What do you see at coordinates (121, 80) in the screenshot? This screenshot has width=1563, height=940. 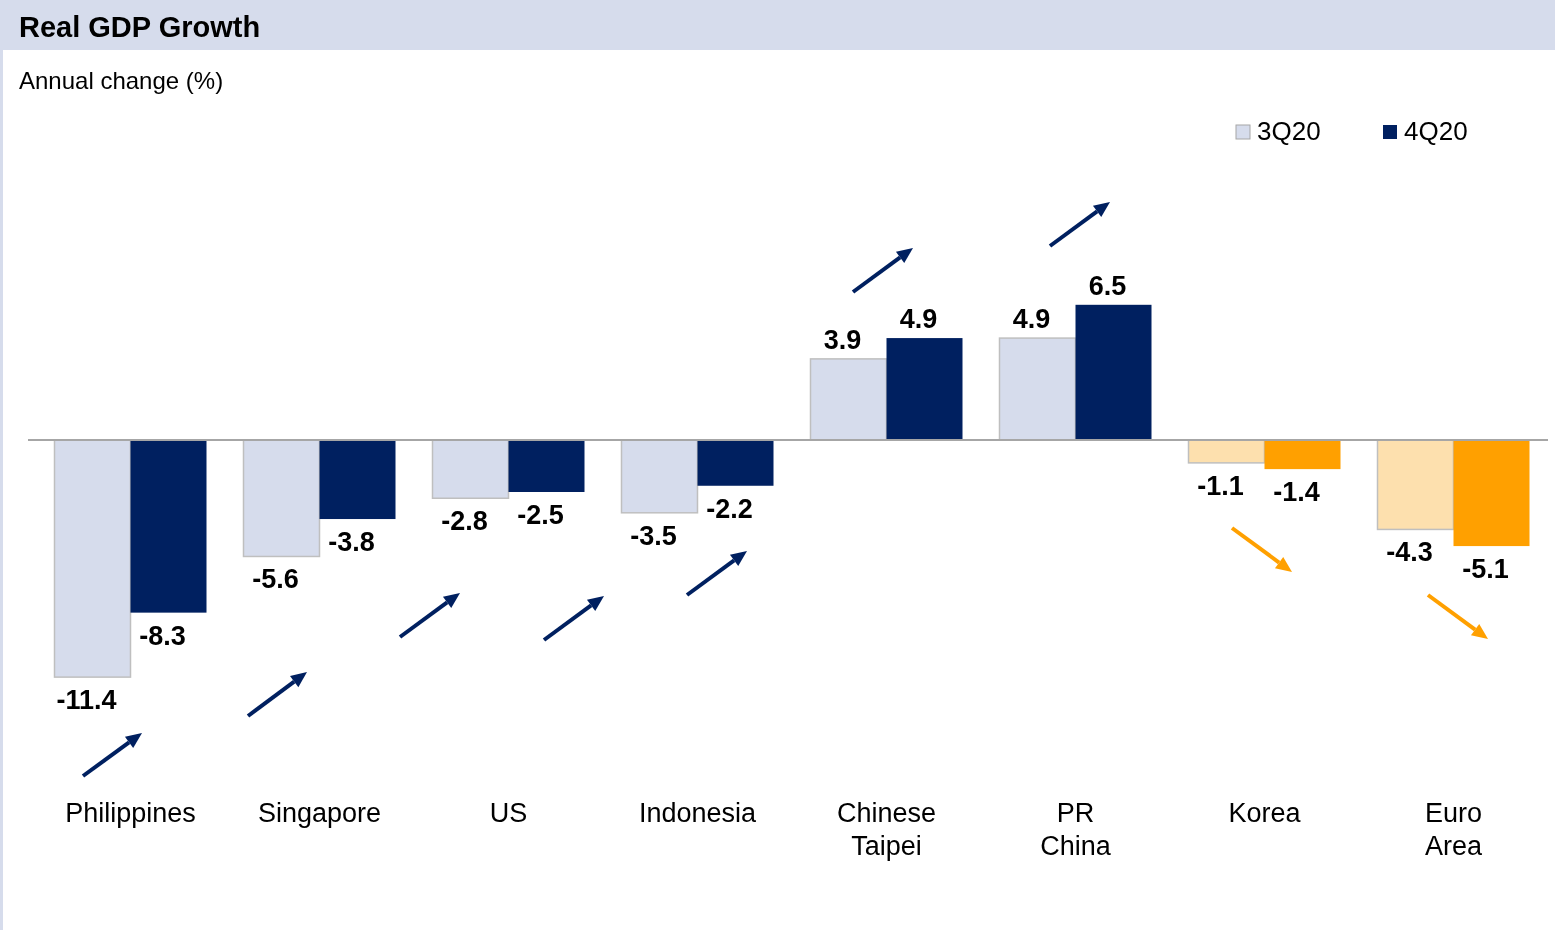 I see `chart-subtitle: Annual change (%)` at bounding box center [121, 80].